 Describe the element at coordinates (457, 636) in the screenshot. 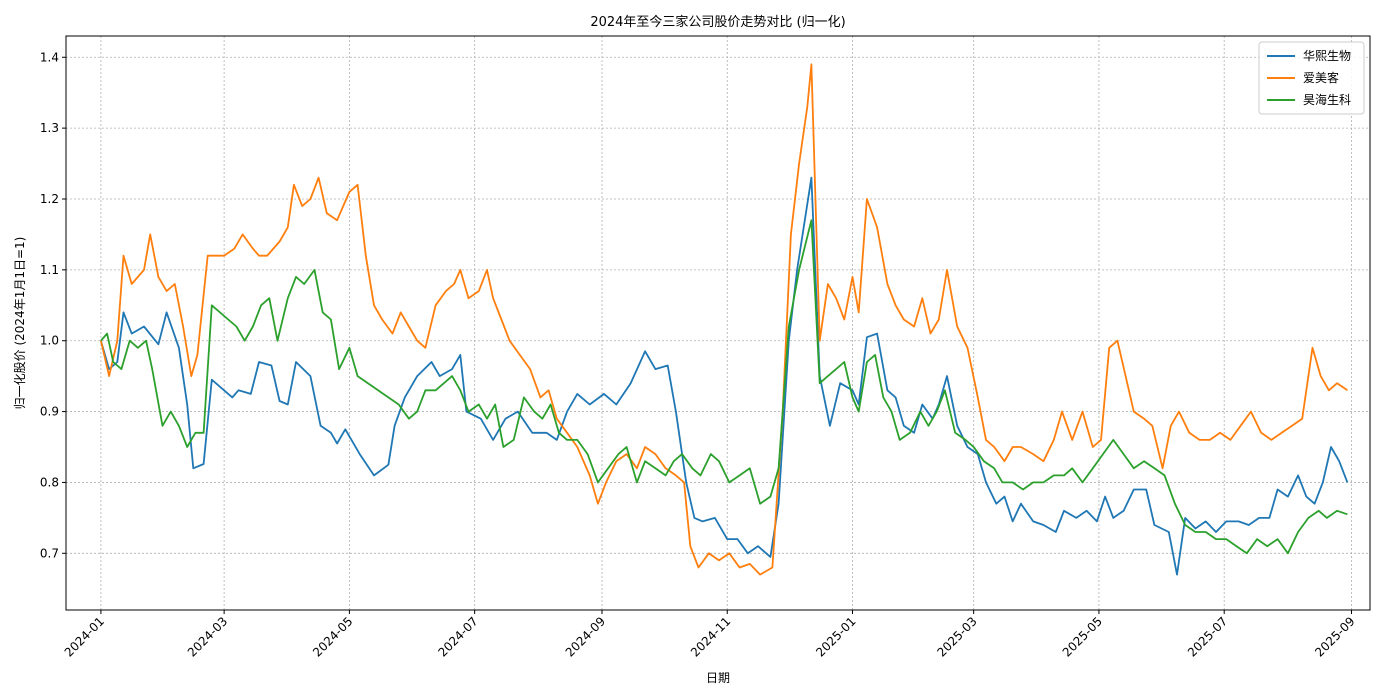

I see `x-tick-label: 2024-07` at that location.